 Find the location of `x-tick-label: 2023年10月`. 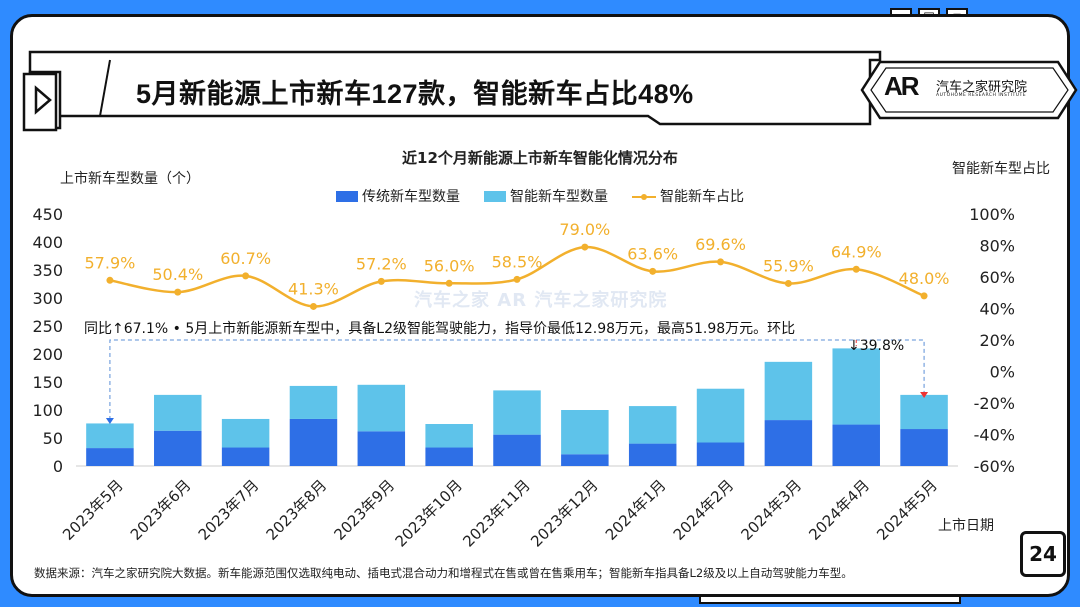

x-tick-label: 2023年10月 is located at coordinates (429, 513).